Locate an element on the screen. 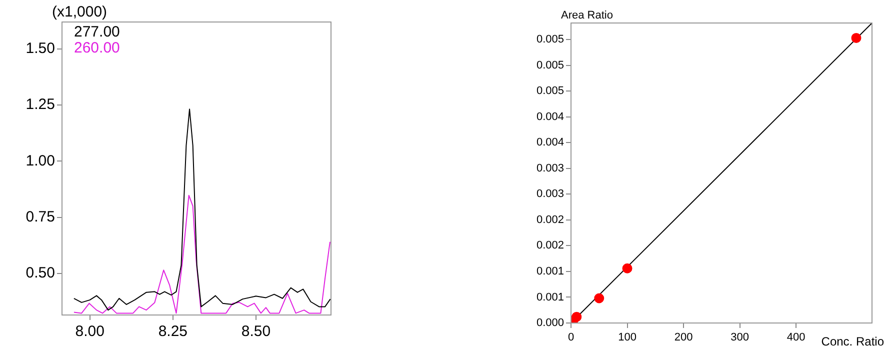 The height and width of the screenshot is (350, 886). y-axis-title: (x1,000) is located at coordinates (80, 12).